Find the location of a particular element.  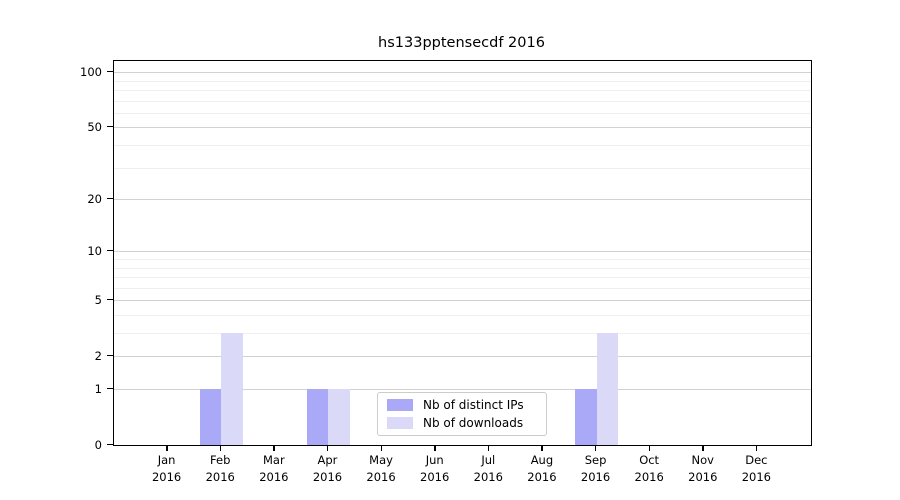

y-axis-tick-label: 2 is located at coordinates (98, 356).